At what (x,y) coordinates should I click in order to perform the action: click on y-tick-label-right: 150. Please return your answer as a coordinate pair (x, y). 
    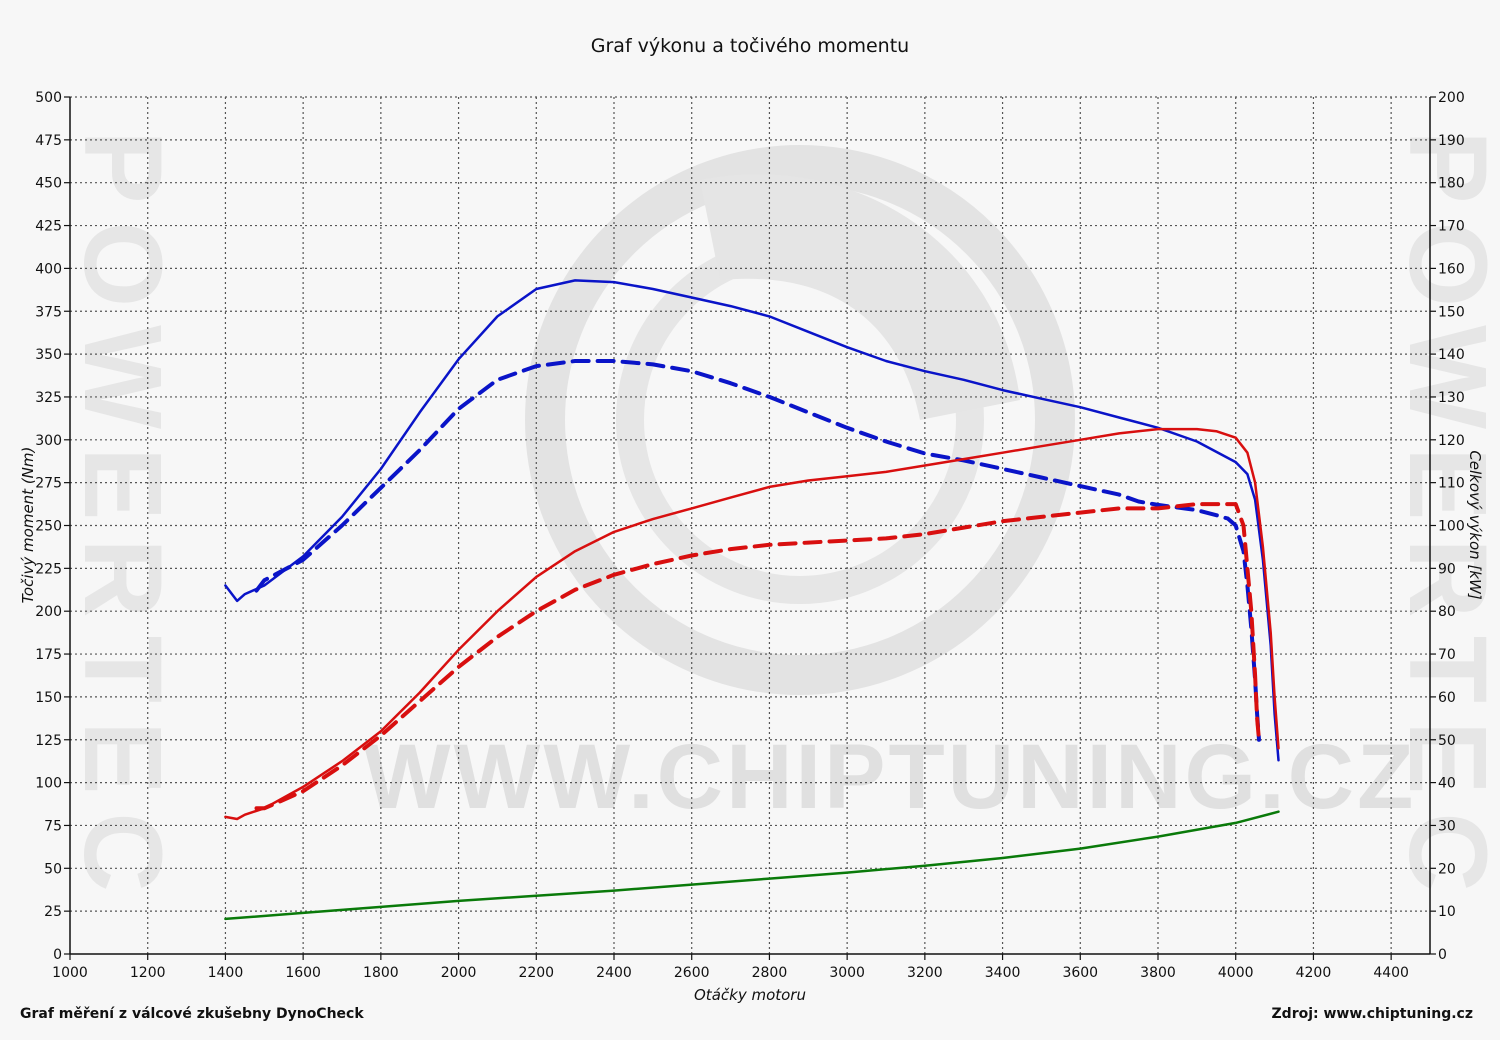
    Looking at the image, I should click on (1451, 312).